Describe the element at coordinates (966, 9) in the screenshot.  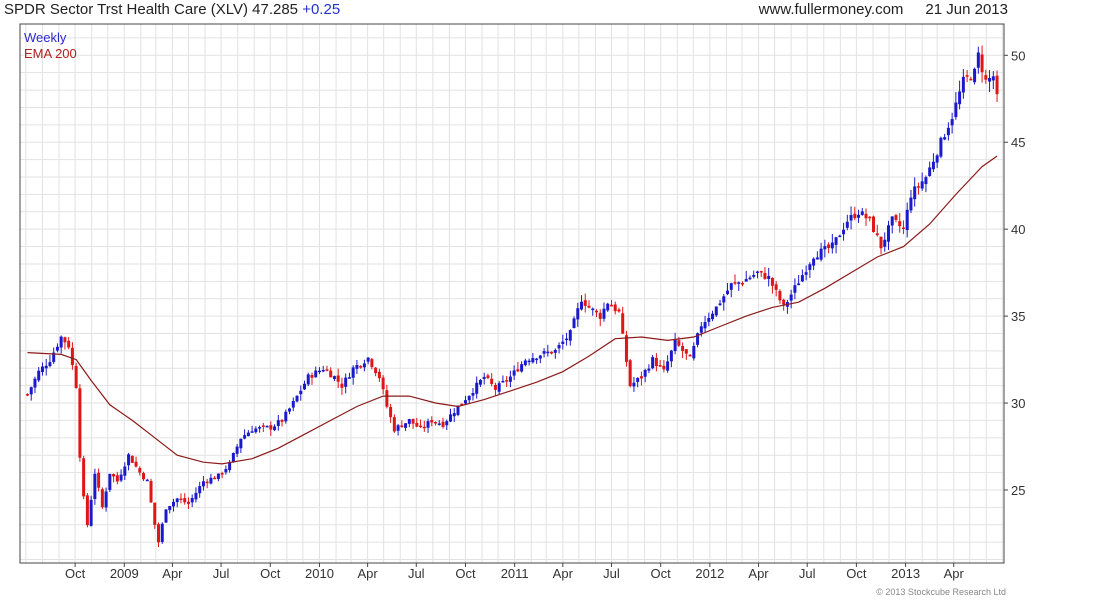
I see `chart-date: 21 Jun 2013` at that location.